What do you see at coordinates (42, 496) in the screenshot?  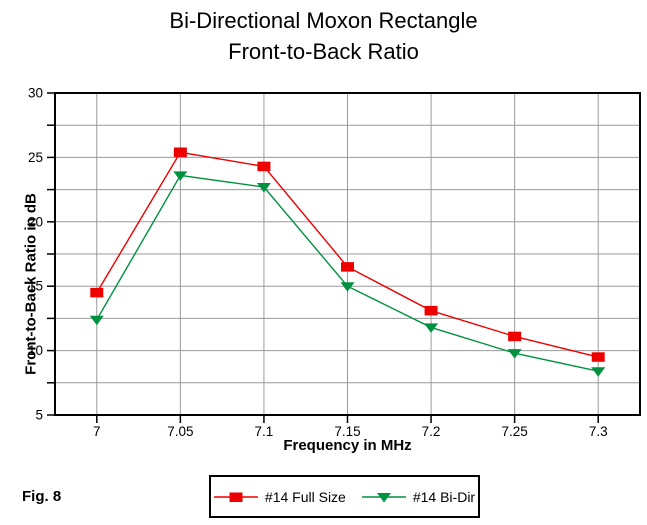 I see `figure-label: Fig. 8` at bounding box center [42, 496].